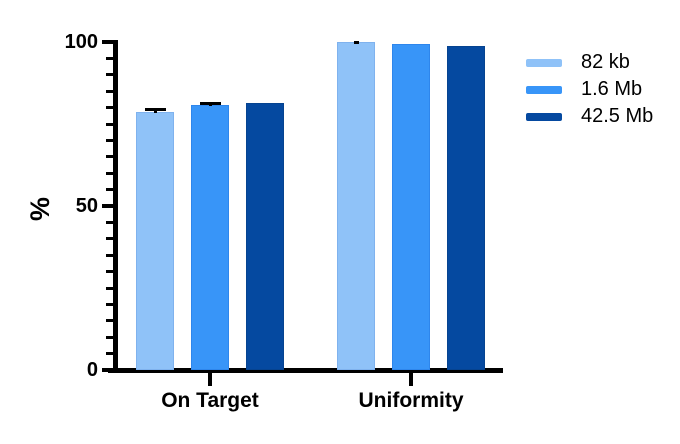  I want to click on legend-item-82-kb: 82 kb, so click(589, 62).